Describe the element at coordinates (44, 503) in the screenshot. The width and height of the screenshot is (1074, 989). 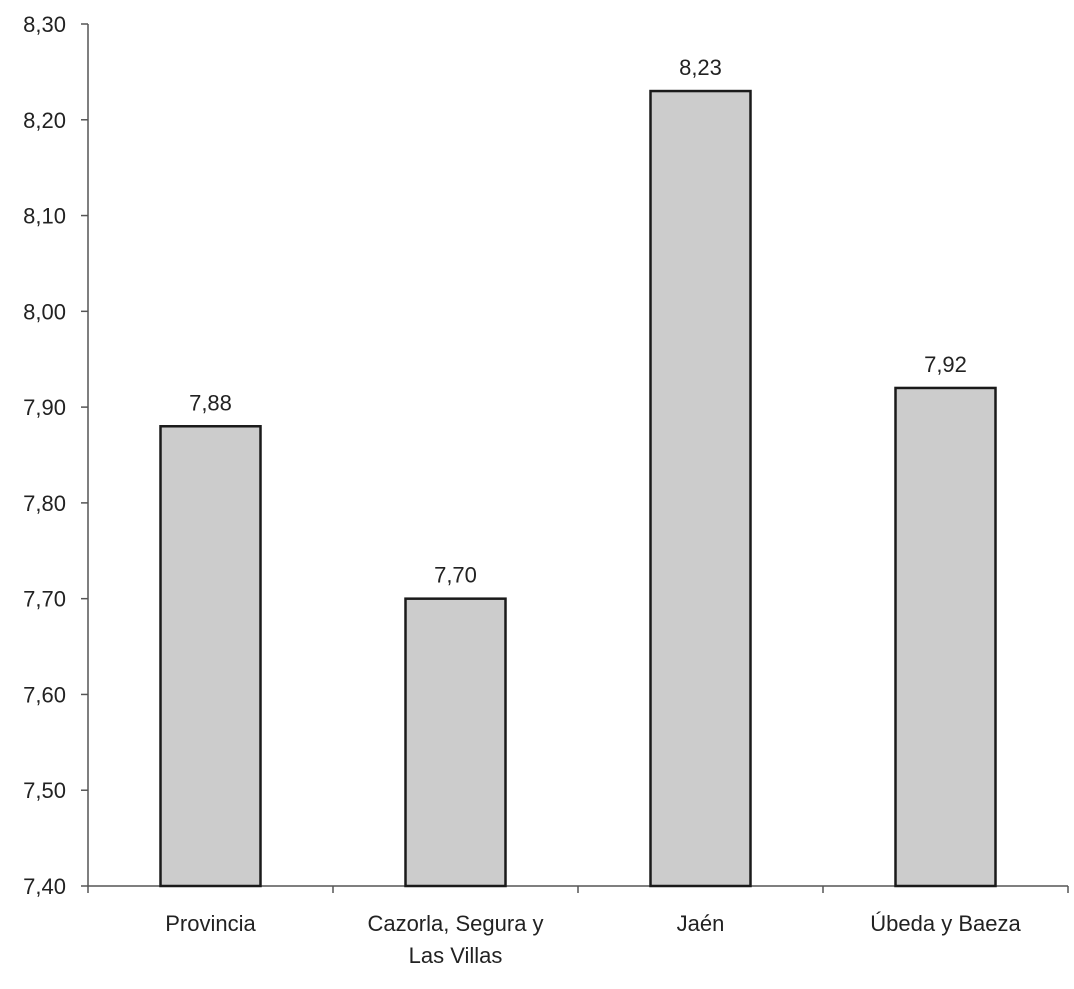
I see `y-tick-label: 7,80` at that location.